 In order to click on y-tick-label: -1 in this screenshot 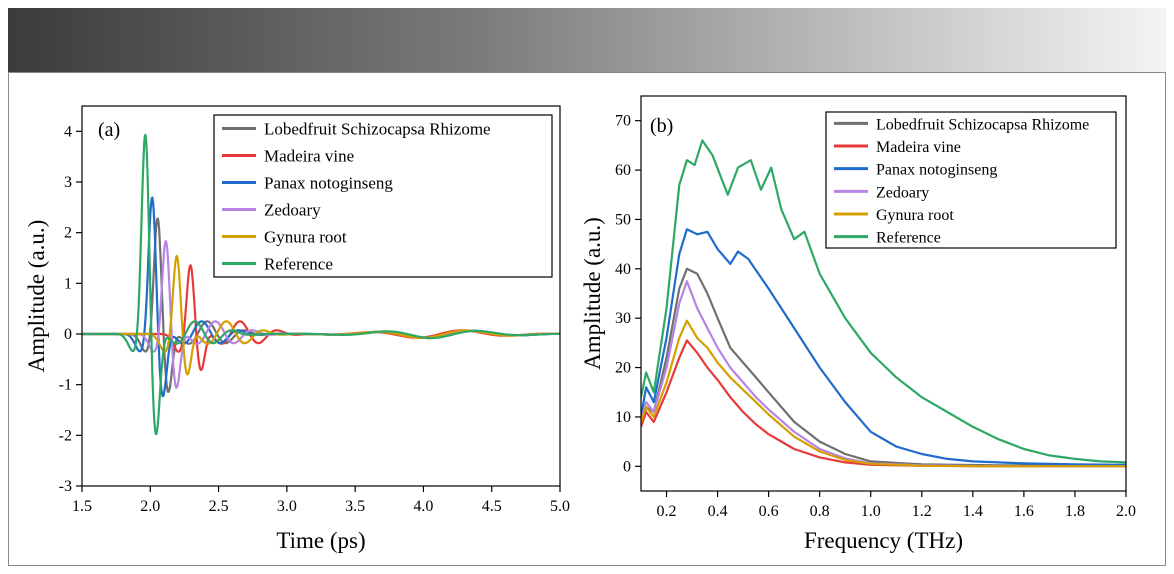, I will do `click(65, 385)`.